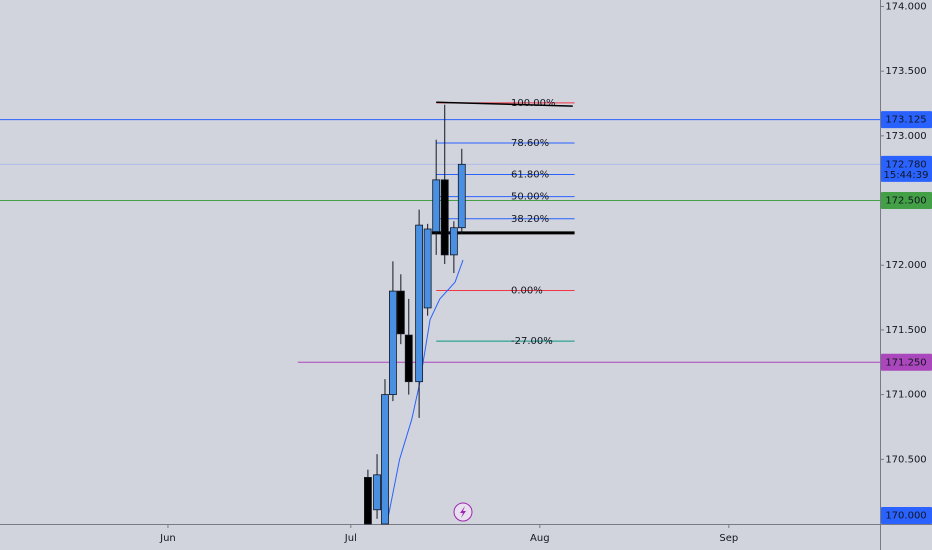  I want to click on fib-label: 38.20%, so click(530, 219).